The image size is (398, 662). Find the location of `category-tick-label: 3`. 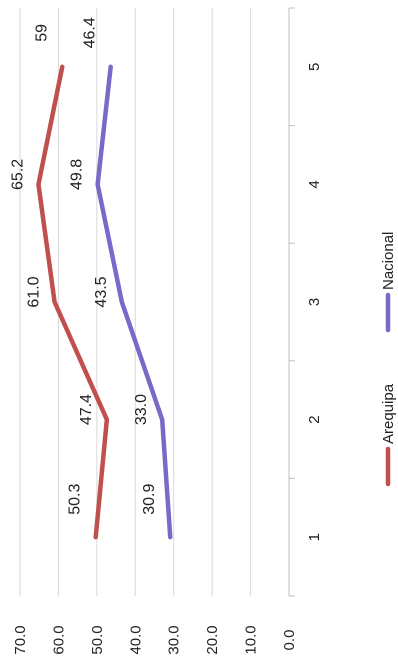

category-tick-label: 3 is located at coordinates (314, 302).